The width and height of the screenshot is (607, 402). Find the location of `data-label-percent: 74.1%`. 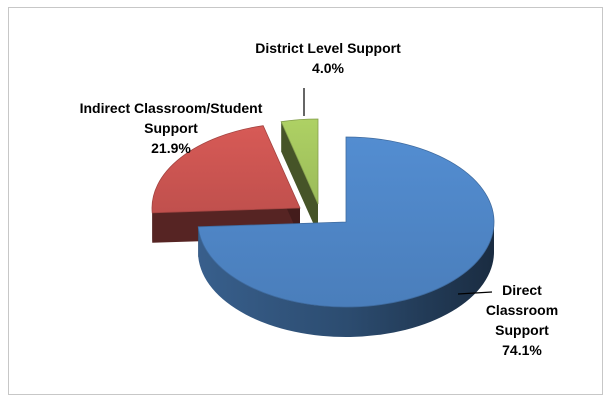

data-label-percent: 74.1% is located at coordinates (522, 350).